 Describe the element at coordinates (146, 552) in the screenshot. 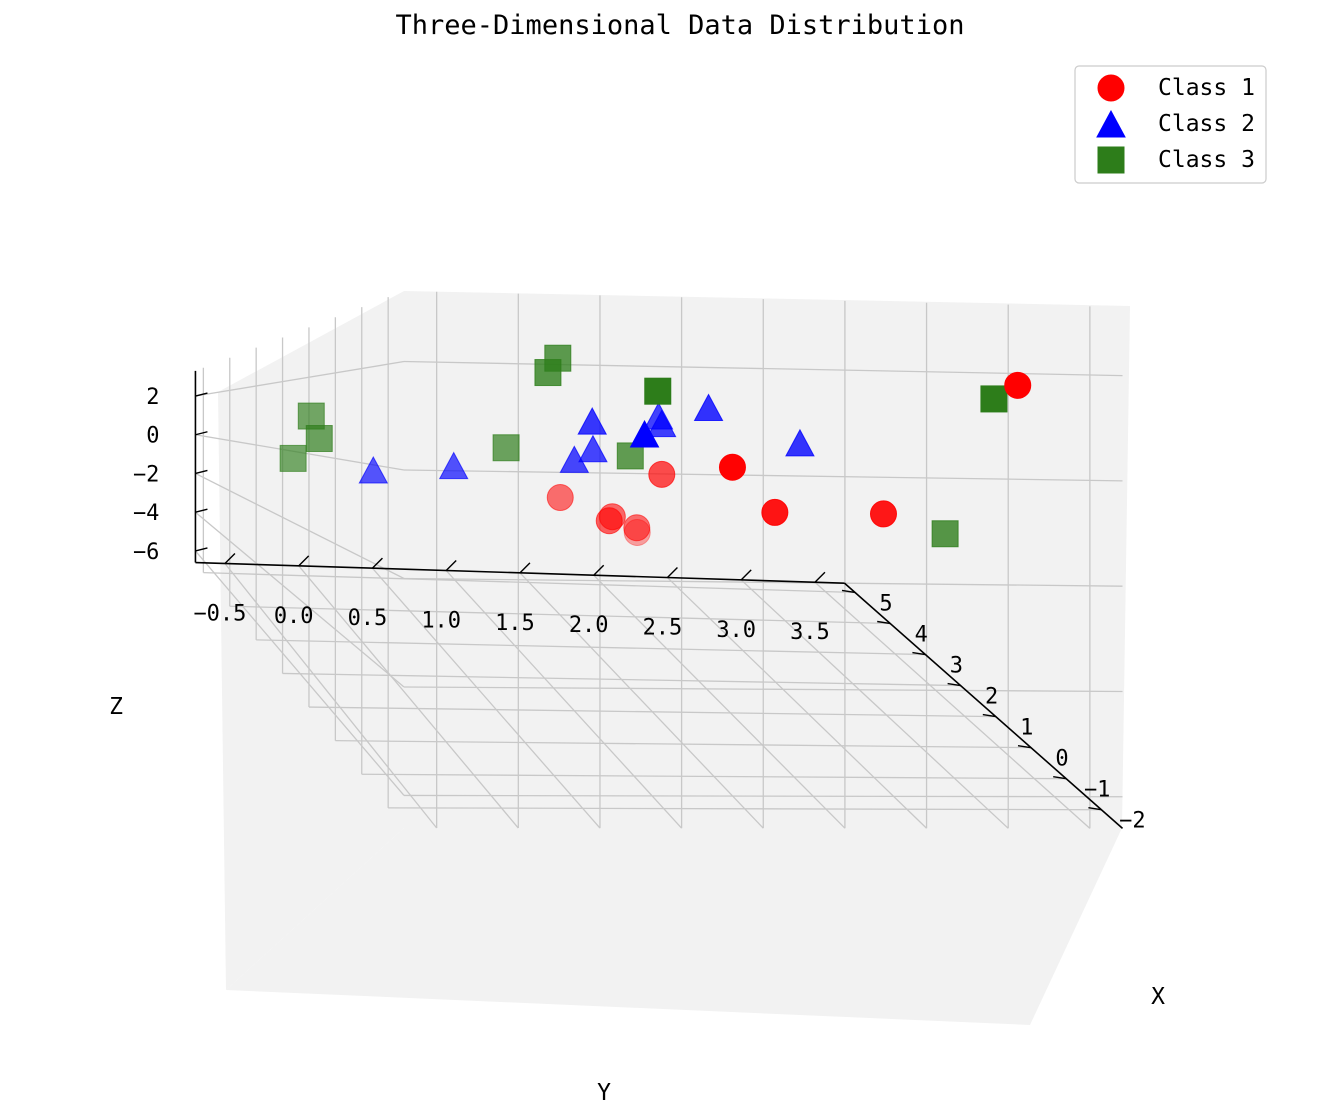

I see `z-tick-label: −6` at that location.